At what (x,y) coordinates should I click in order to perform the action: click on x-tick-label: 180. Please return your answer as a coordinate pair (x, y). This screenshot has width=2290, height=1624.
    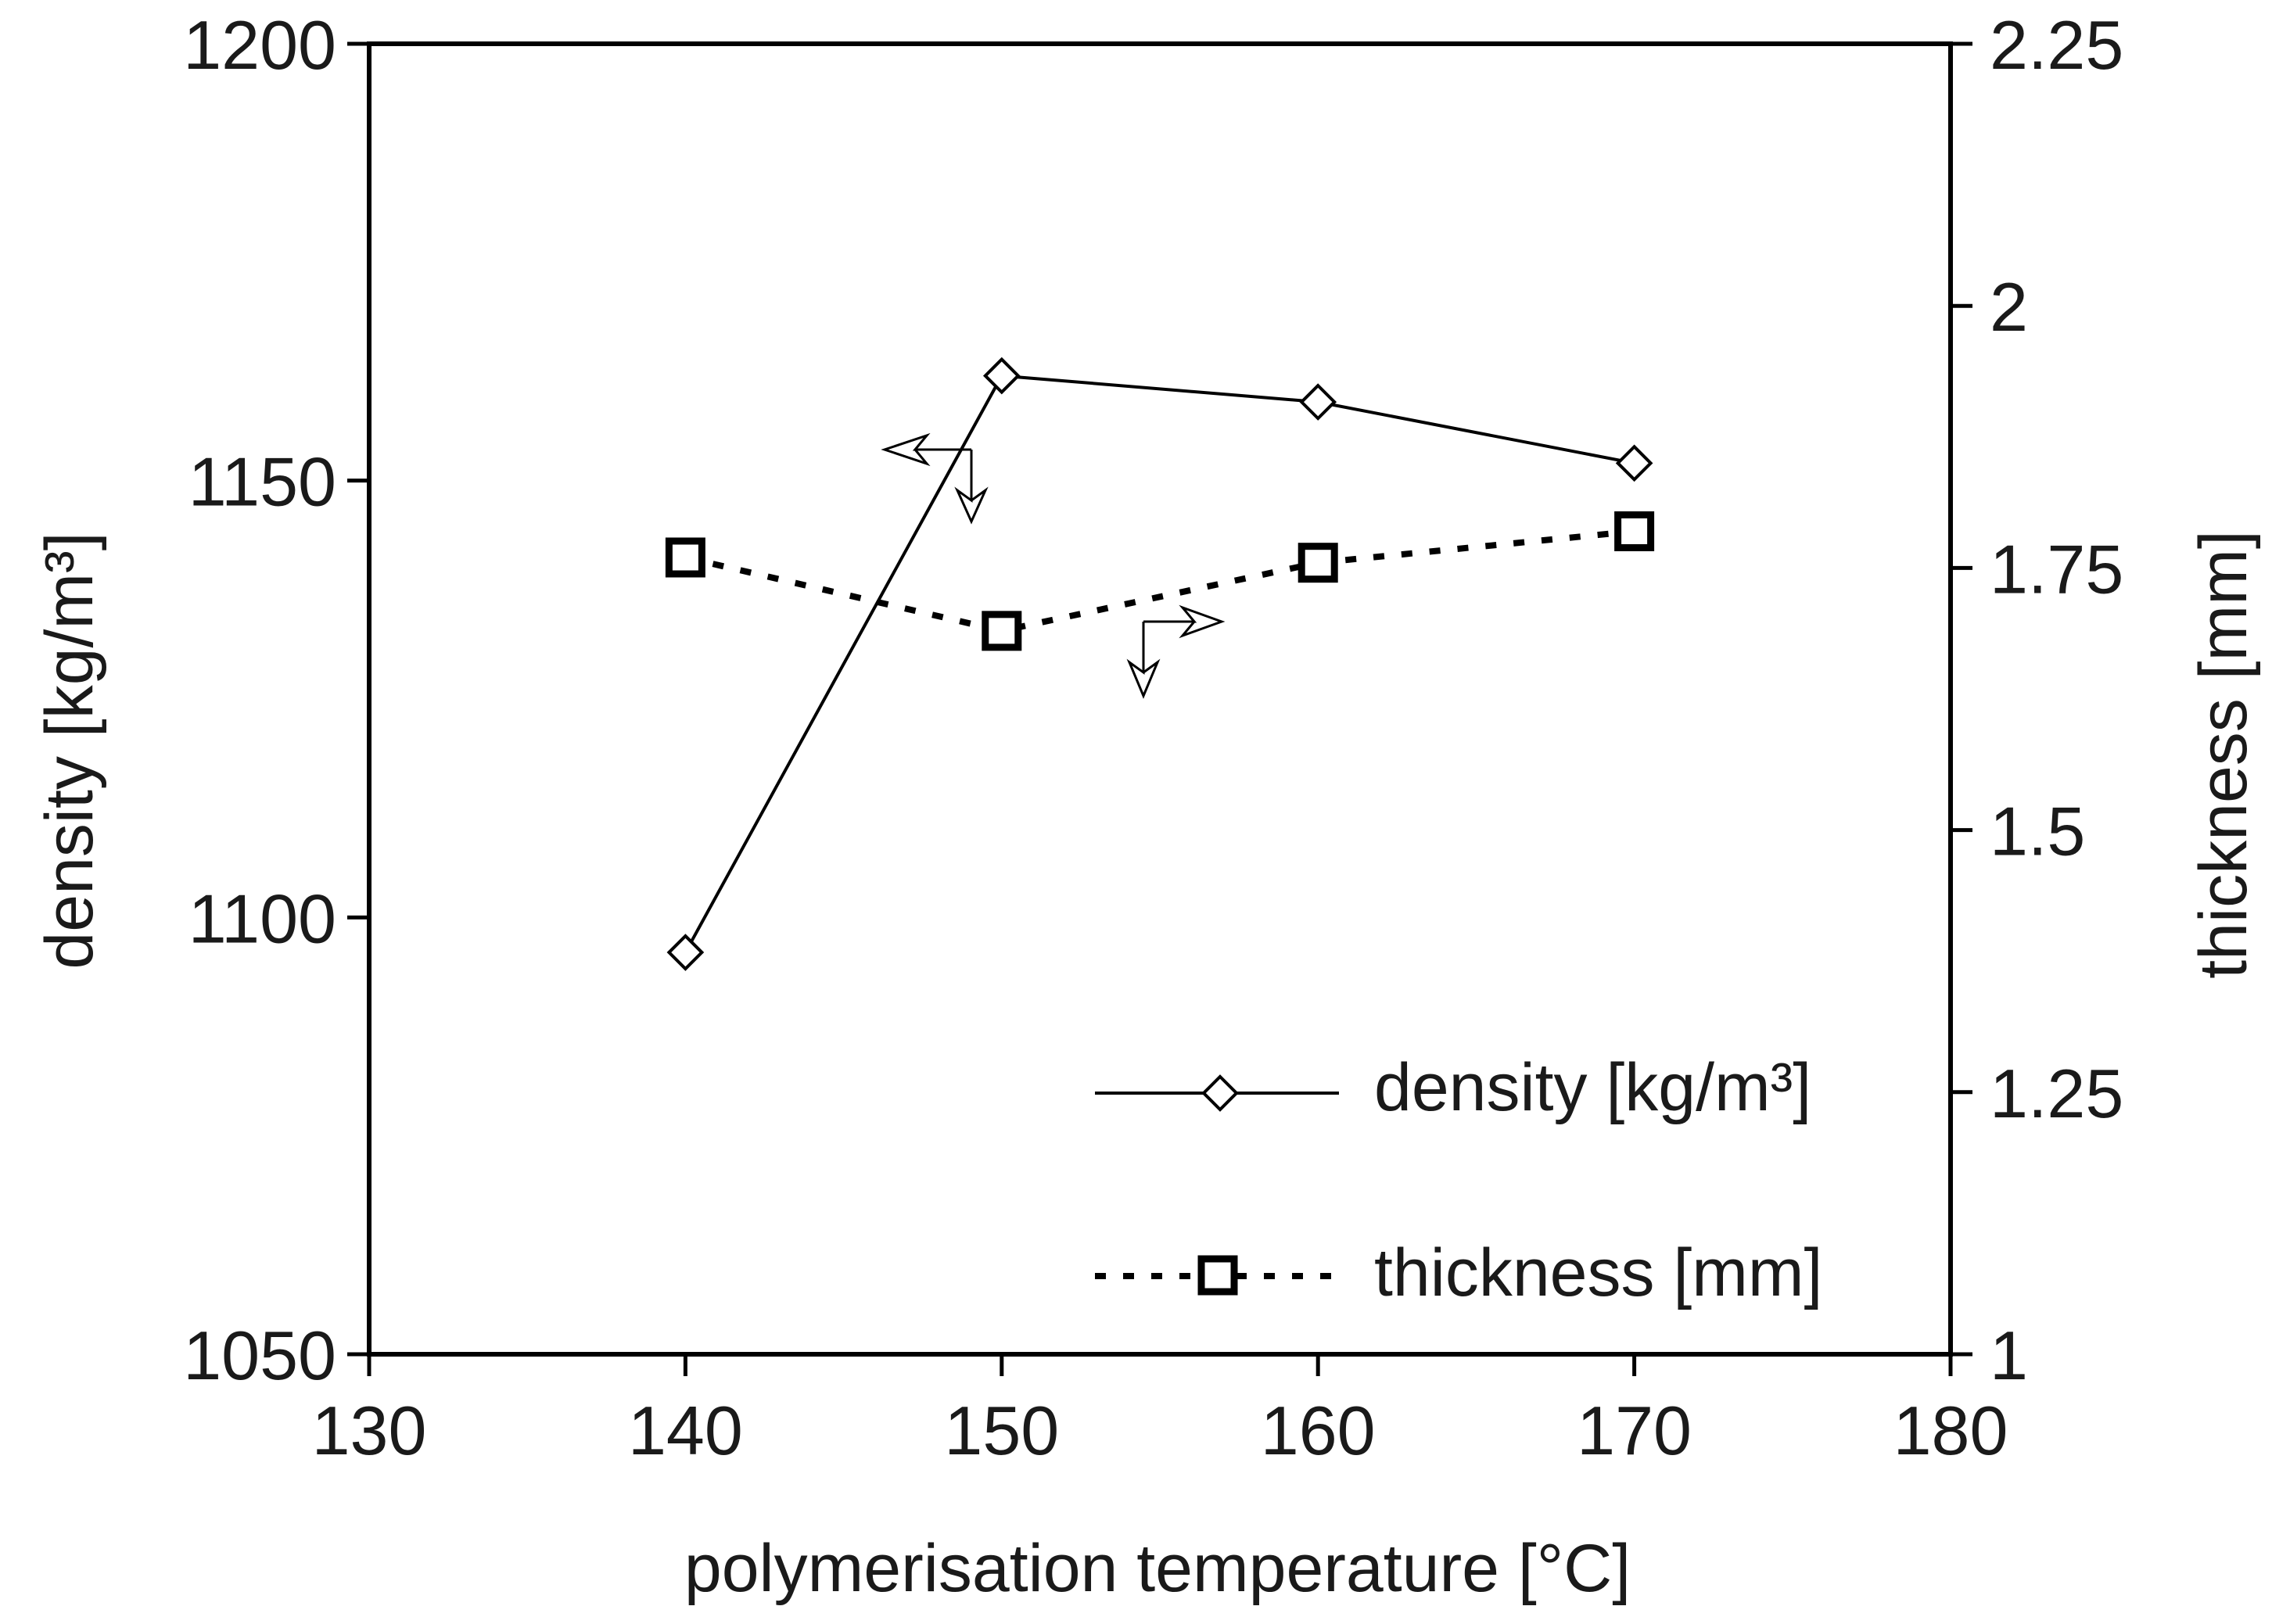
    Looking at the image, I should click on (1950, 1430).